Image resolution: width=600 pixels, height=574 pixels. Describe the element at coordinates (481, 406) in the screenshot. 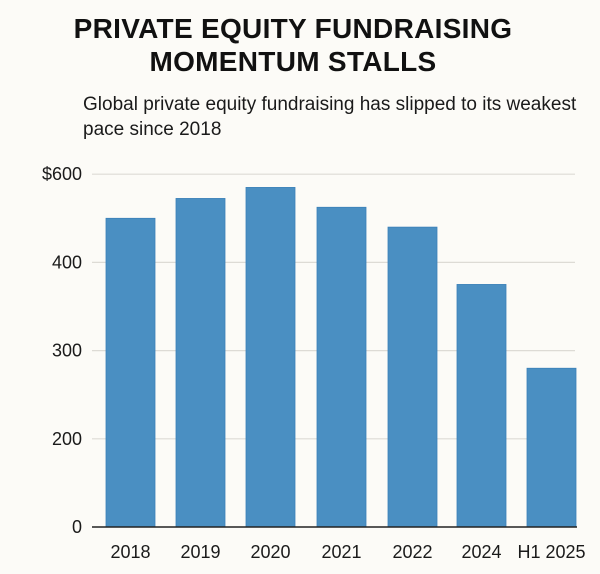

I see `bar-2024` at that location.